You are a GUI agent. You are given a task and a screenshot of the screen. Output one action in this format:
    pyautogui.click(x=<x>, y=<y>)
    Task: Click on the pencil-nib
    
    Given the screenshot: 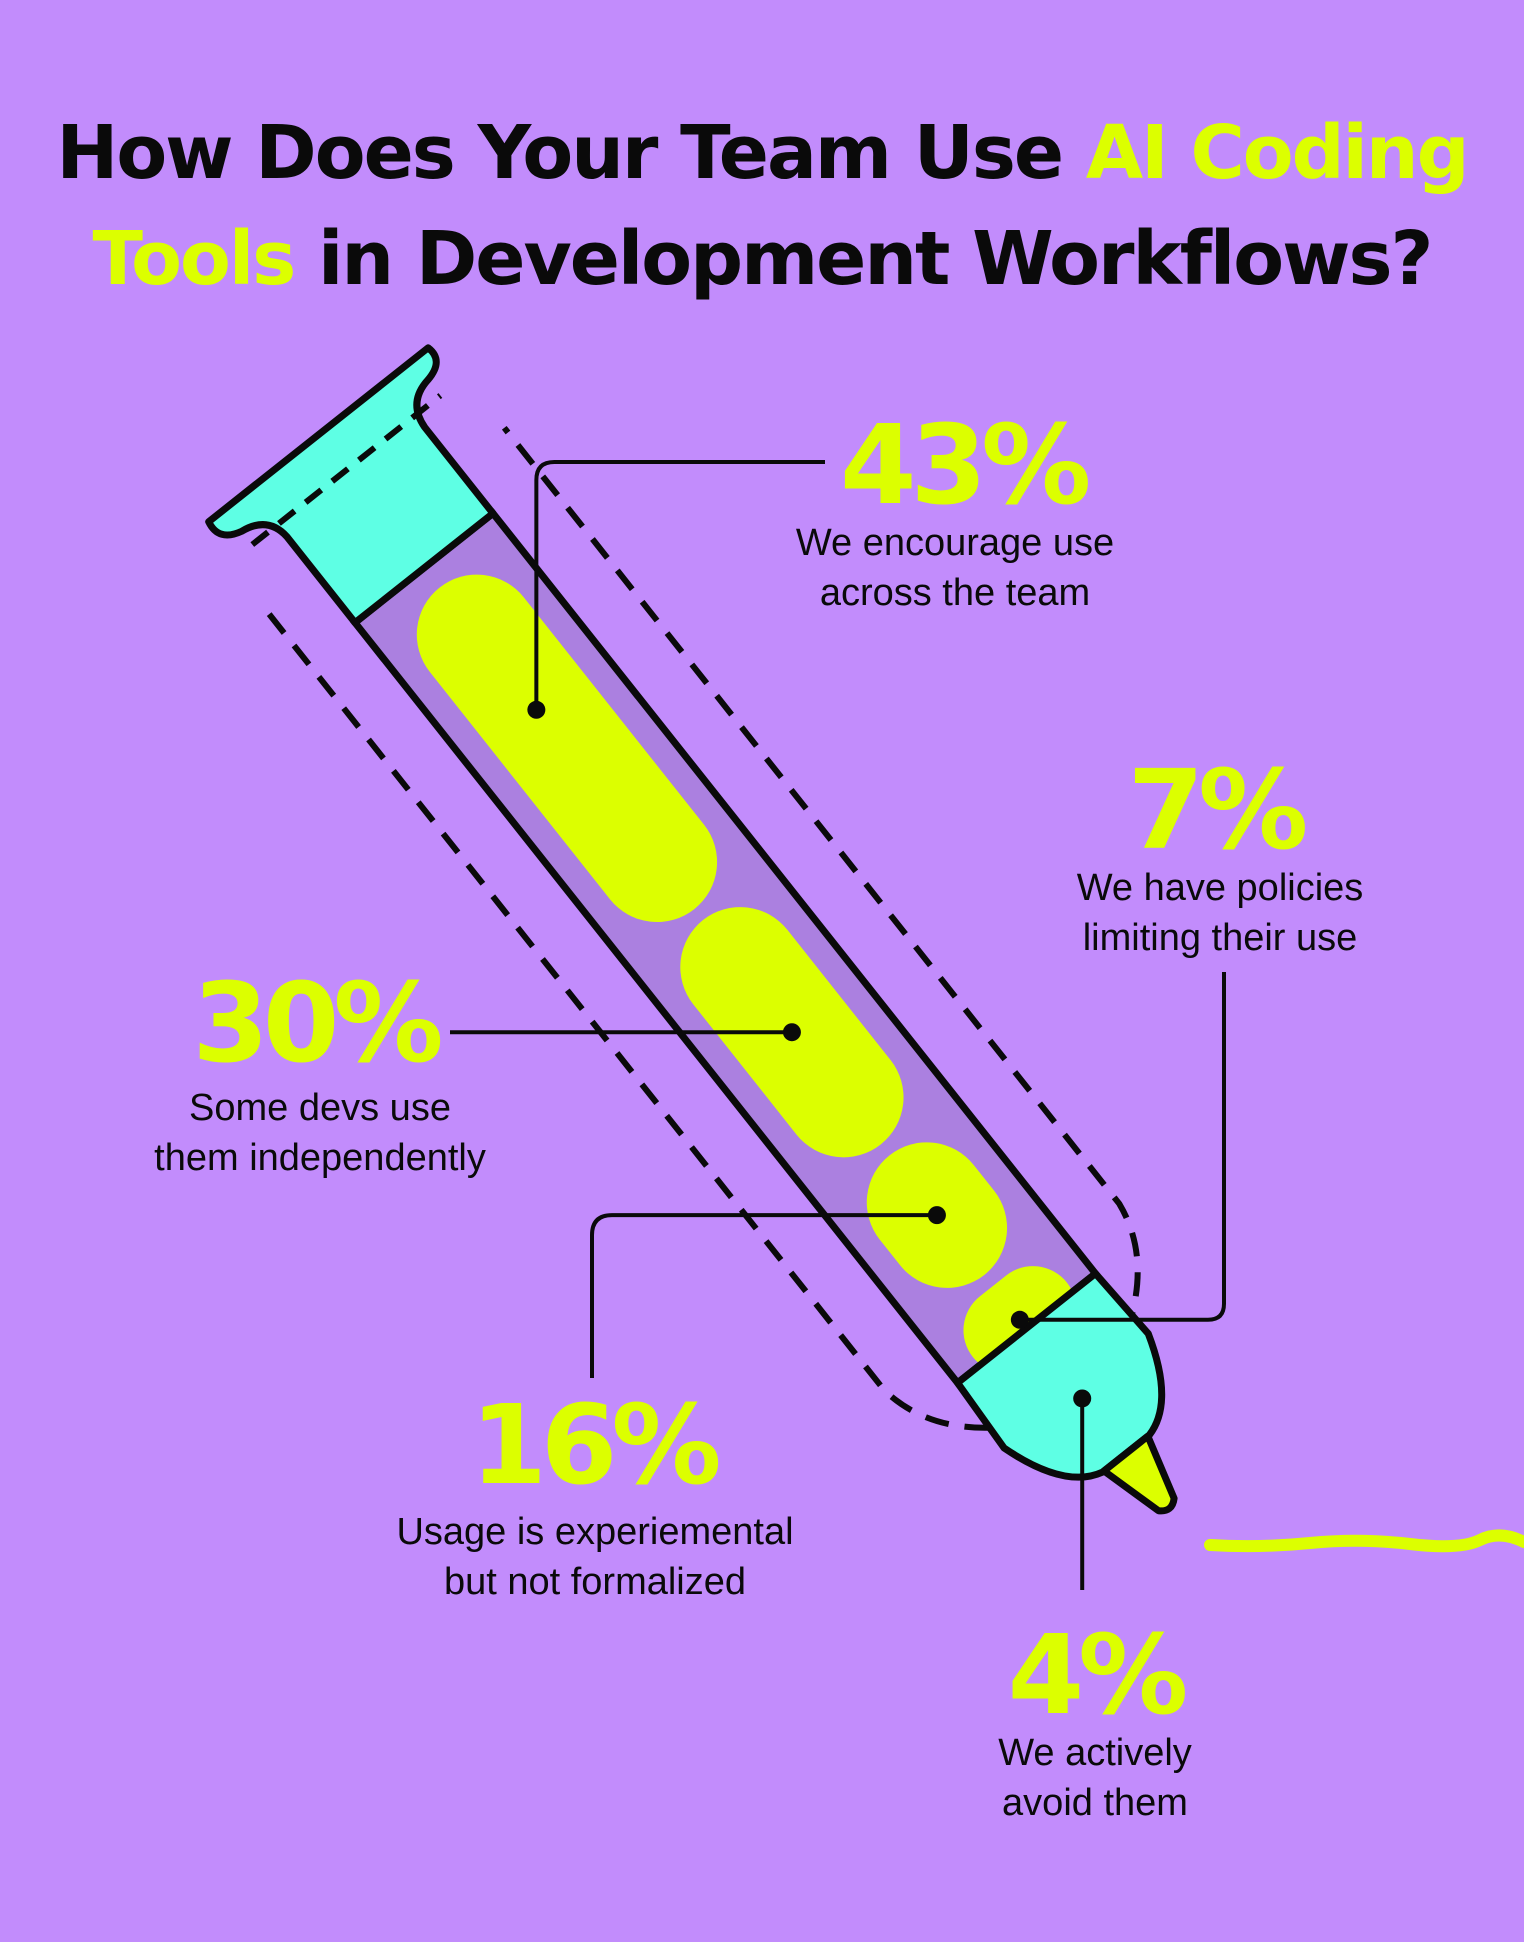 What is the action you would take?
    pyautogui.click(x=1139, y=1473)
    